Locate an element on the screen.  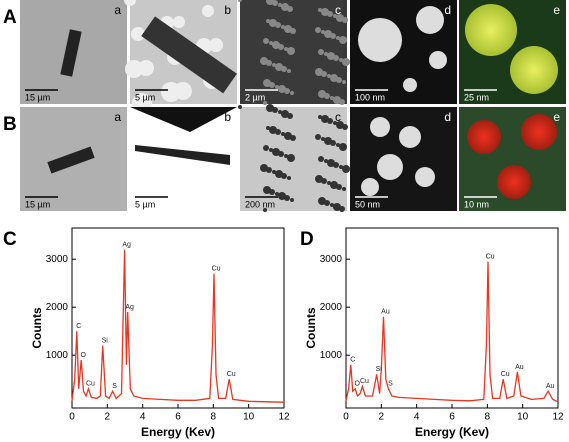
x-tick-label: 12 is located at coordinates (284, 417).